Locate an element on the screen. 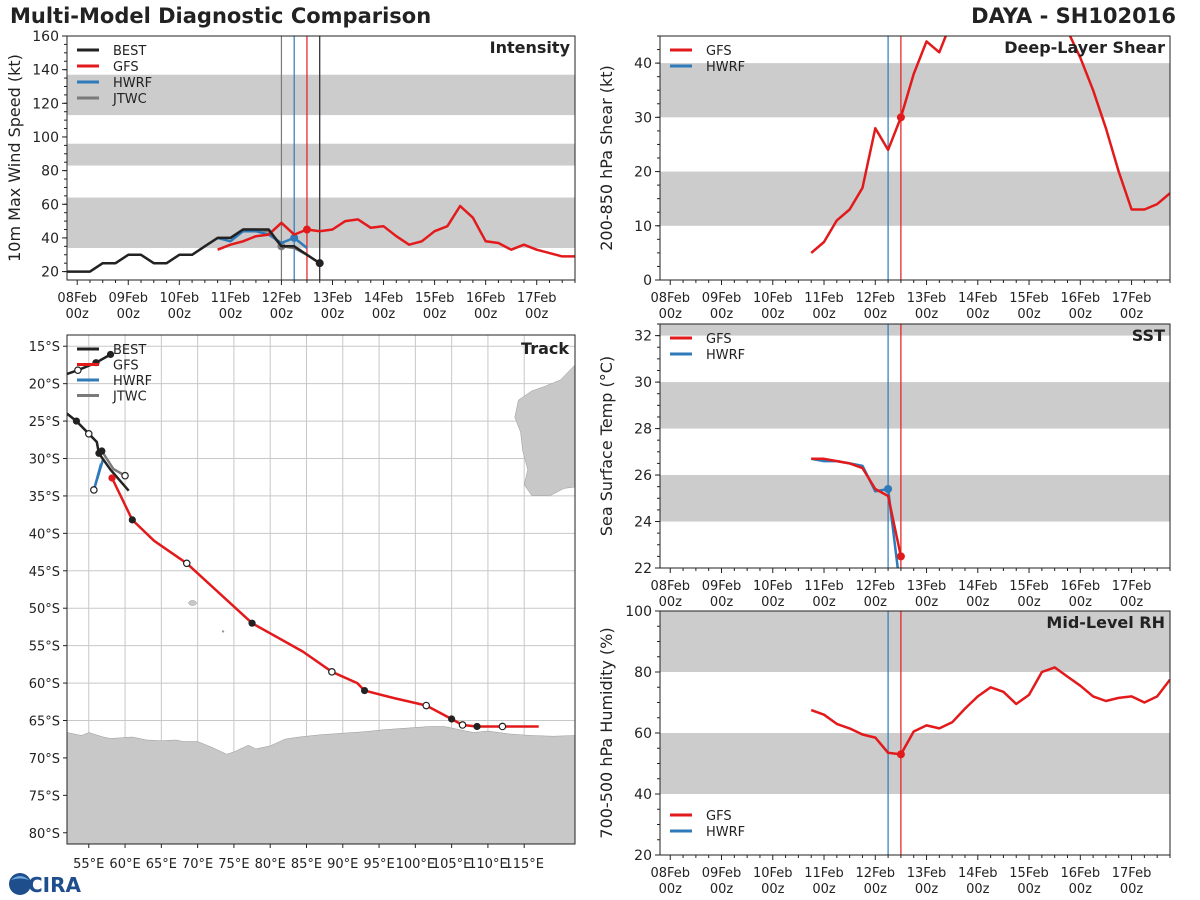  sst-xtick-label: 09Feb is located at coordinates (722, 586).